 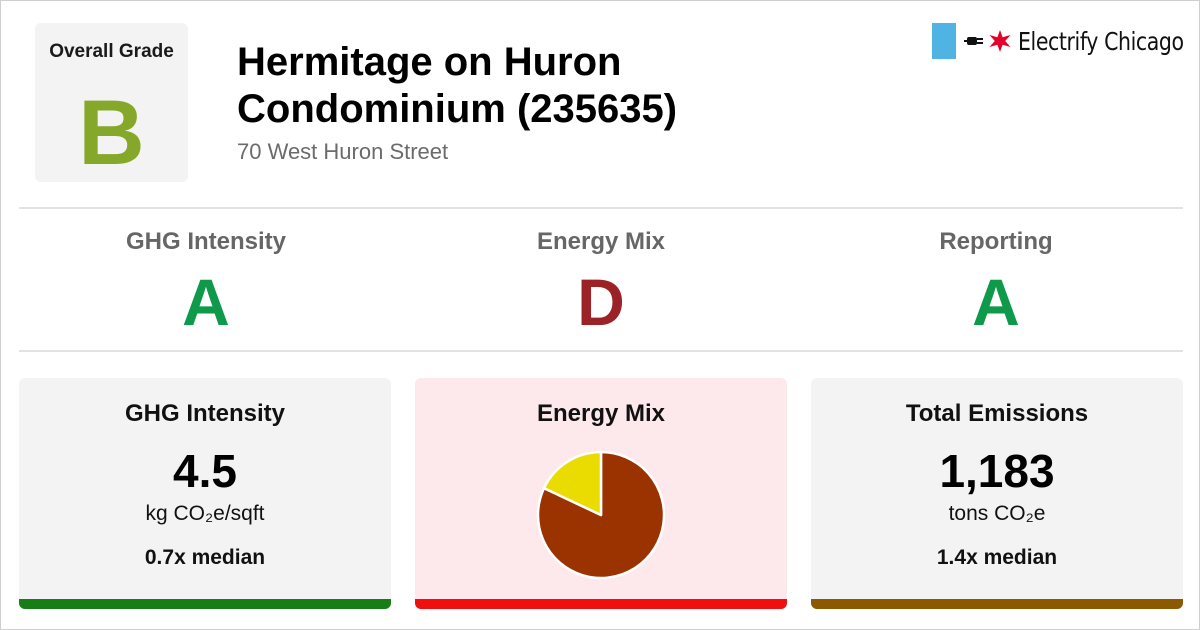 I want to click on plug-icon, so click(x=973, y=41).